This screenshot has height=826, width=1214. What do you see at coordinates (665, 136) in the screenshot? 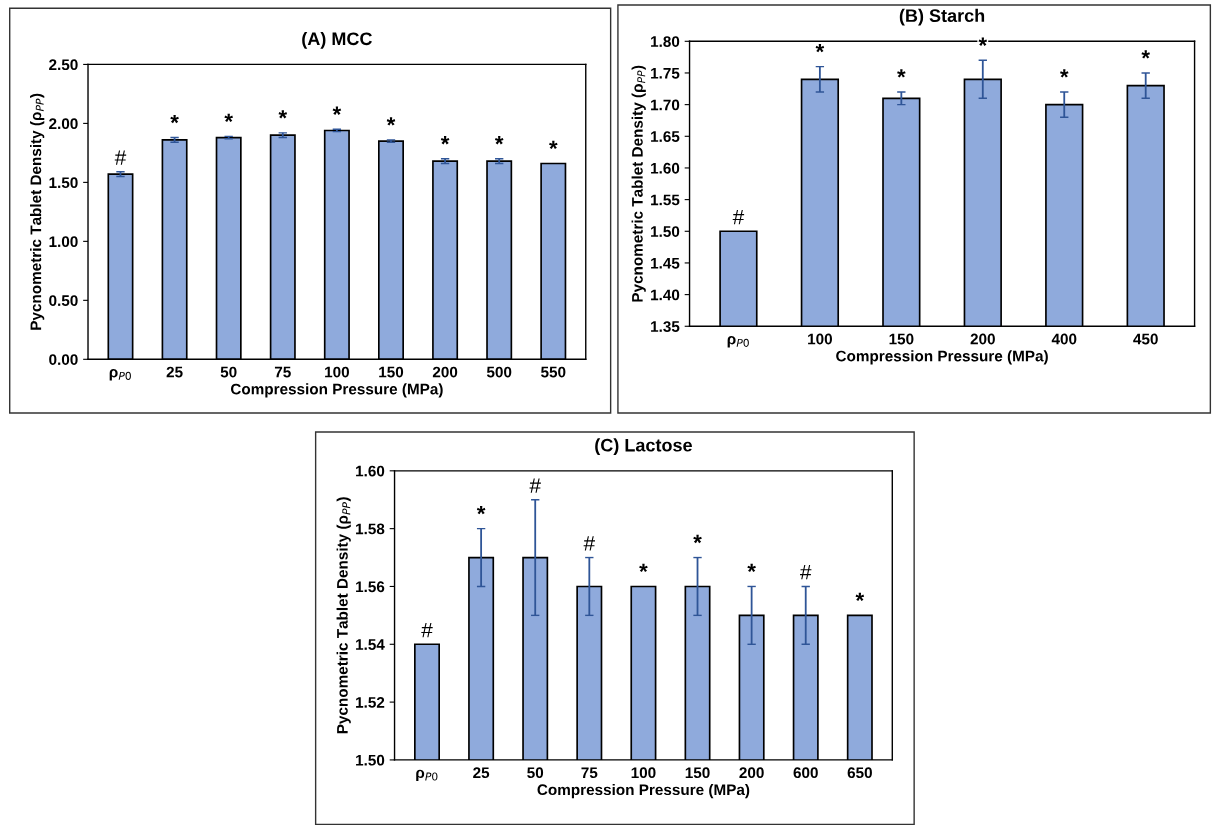
I see `y-tick-label: 1.65` at bounding box center [665, 136].